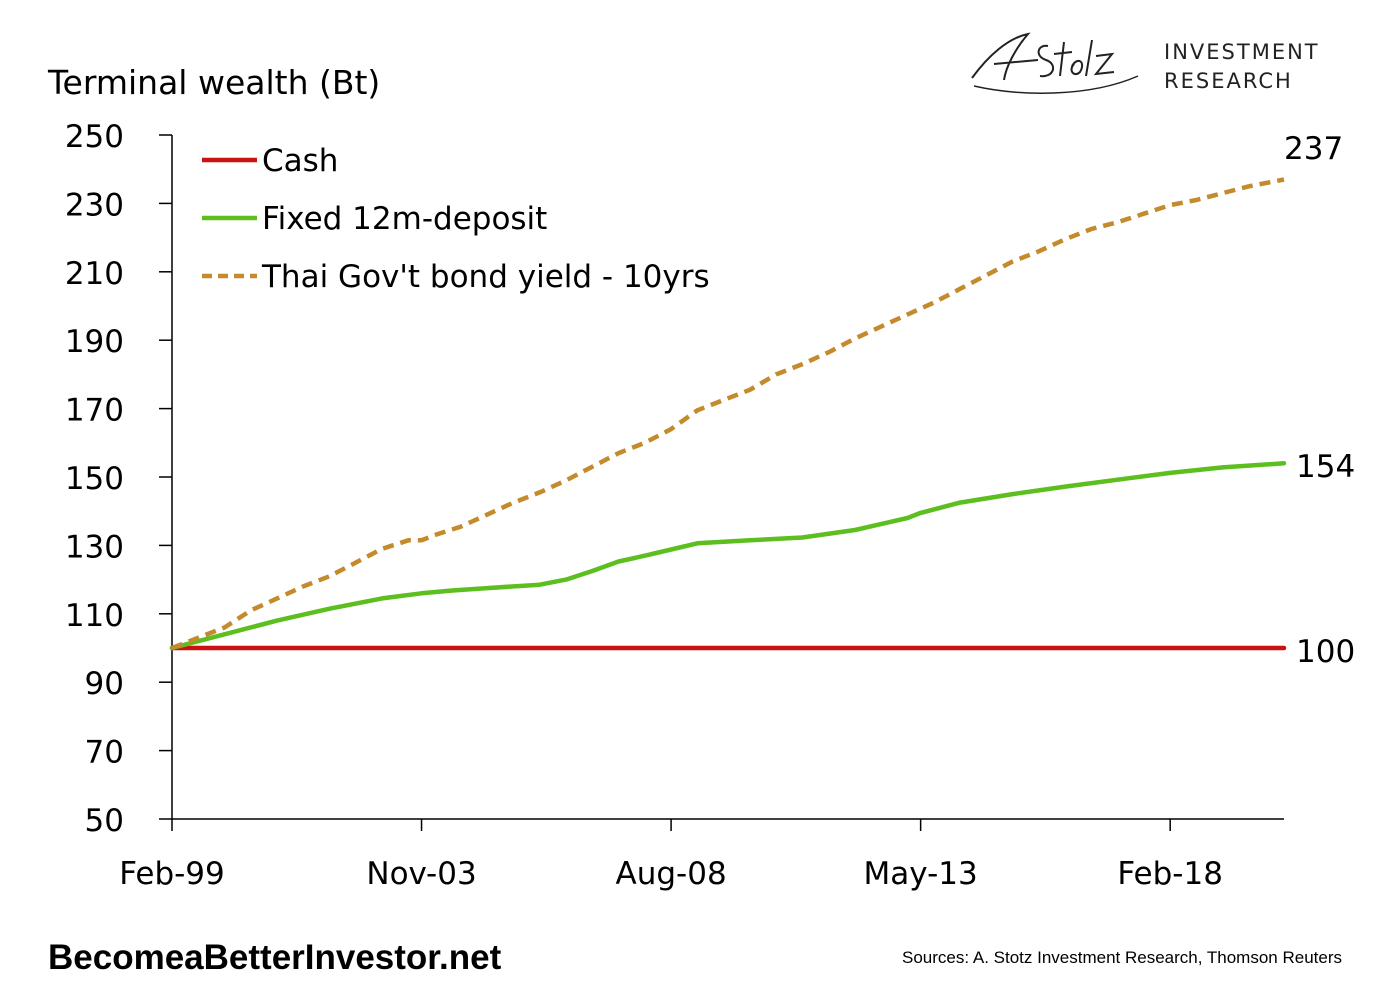 The image size is (1400, 1000). Describe the element at coordinates (1170, 874) in the screenshot. I see `x-tick-label: Feb-18` at that location.